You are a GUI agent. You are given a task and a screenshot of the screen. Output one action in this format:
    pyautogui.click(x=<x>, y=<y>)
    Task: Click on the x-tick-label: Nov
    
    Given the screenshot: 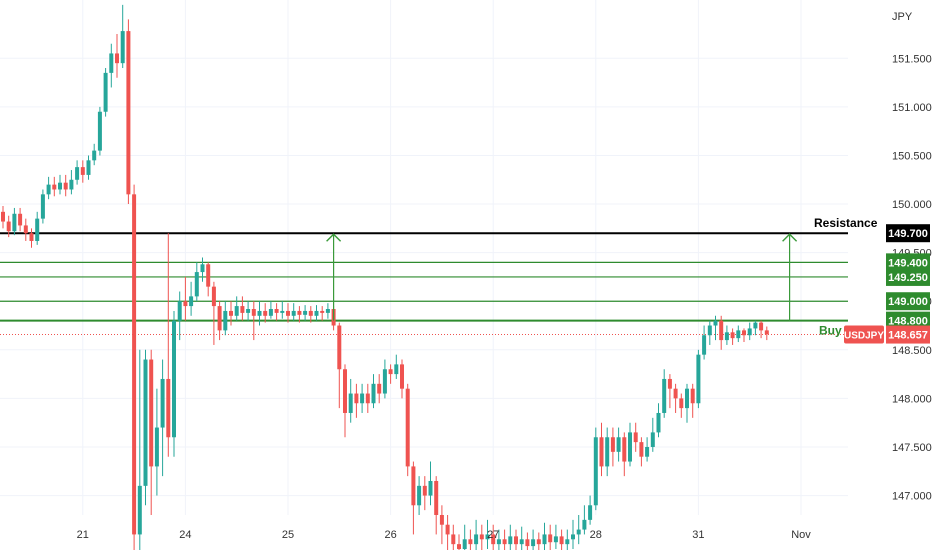 What is the action you would take?
    pyautogui.click(x=801, y=535)
    